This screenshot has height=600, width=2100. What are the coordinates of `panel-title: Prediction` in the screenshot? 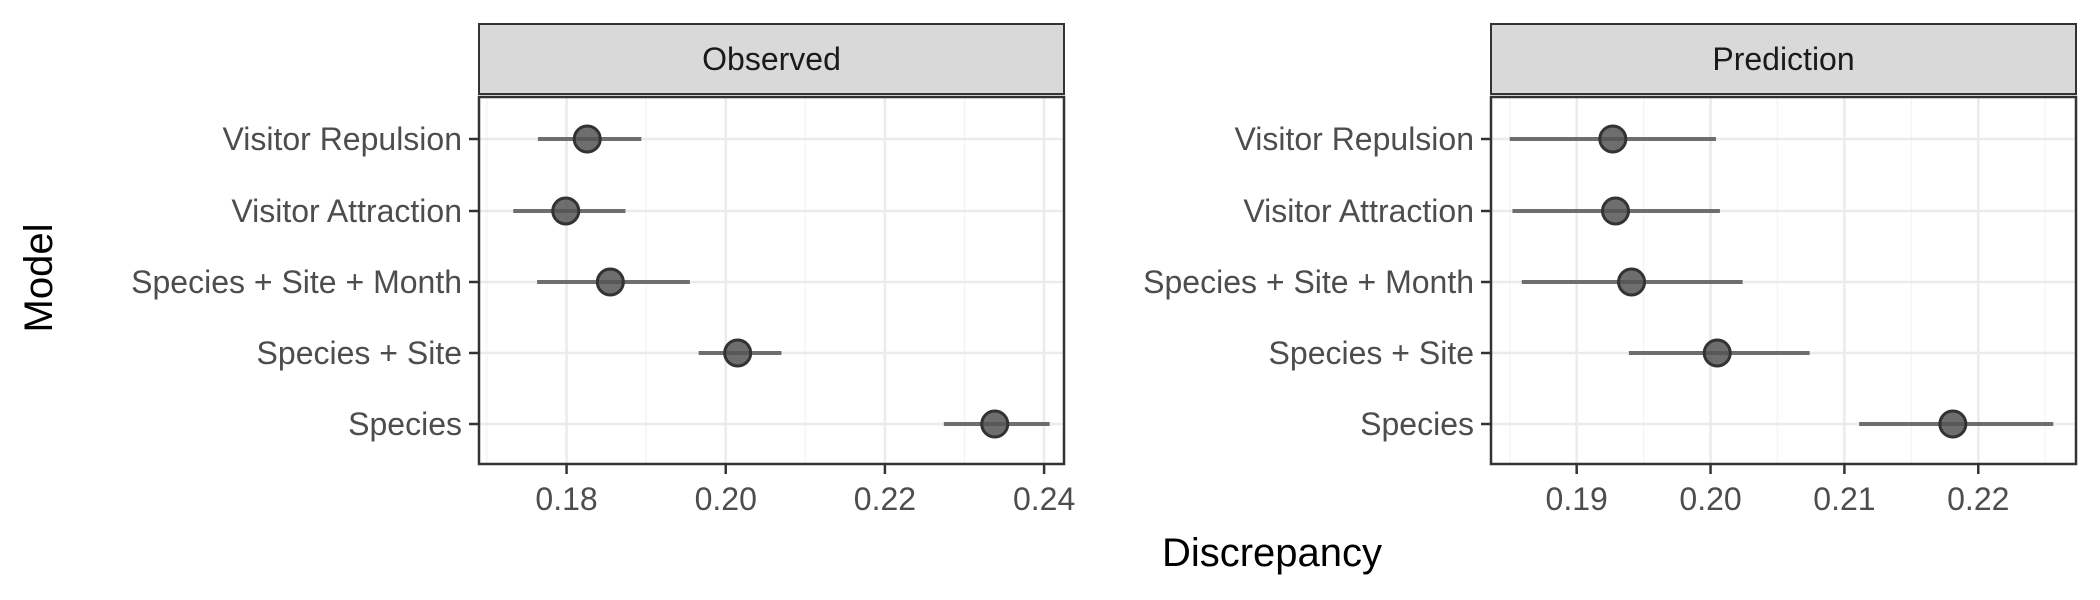 It's located at (1783, 59).